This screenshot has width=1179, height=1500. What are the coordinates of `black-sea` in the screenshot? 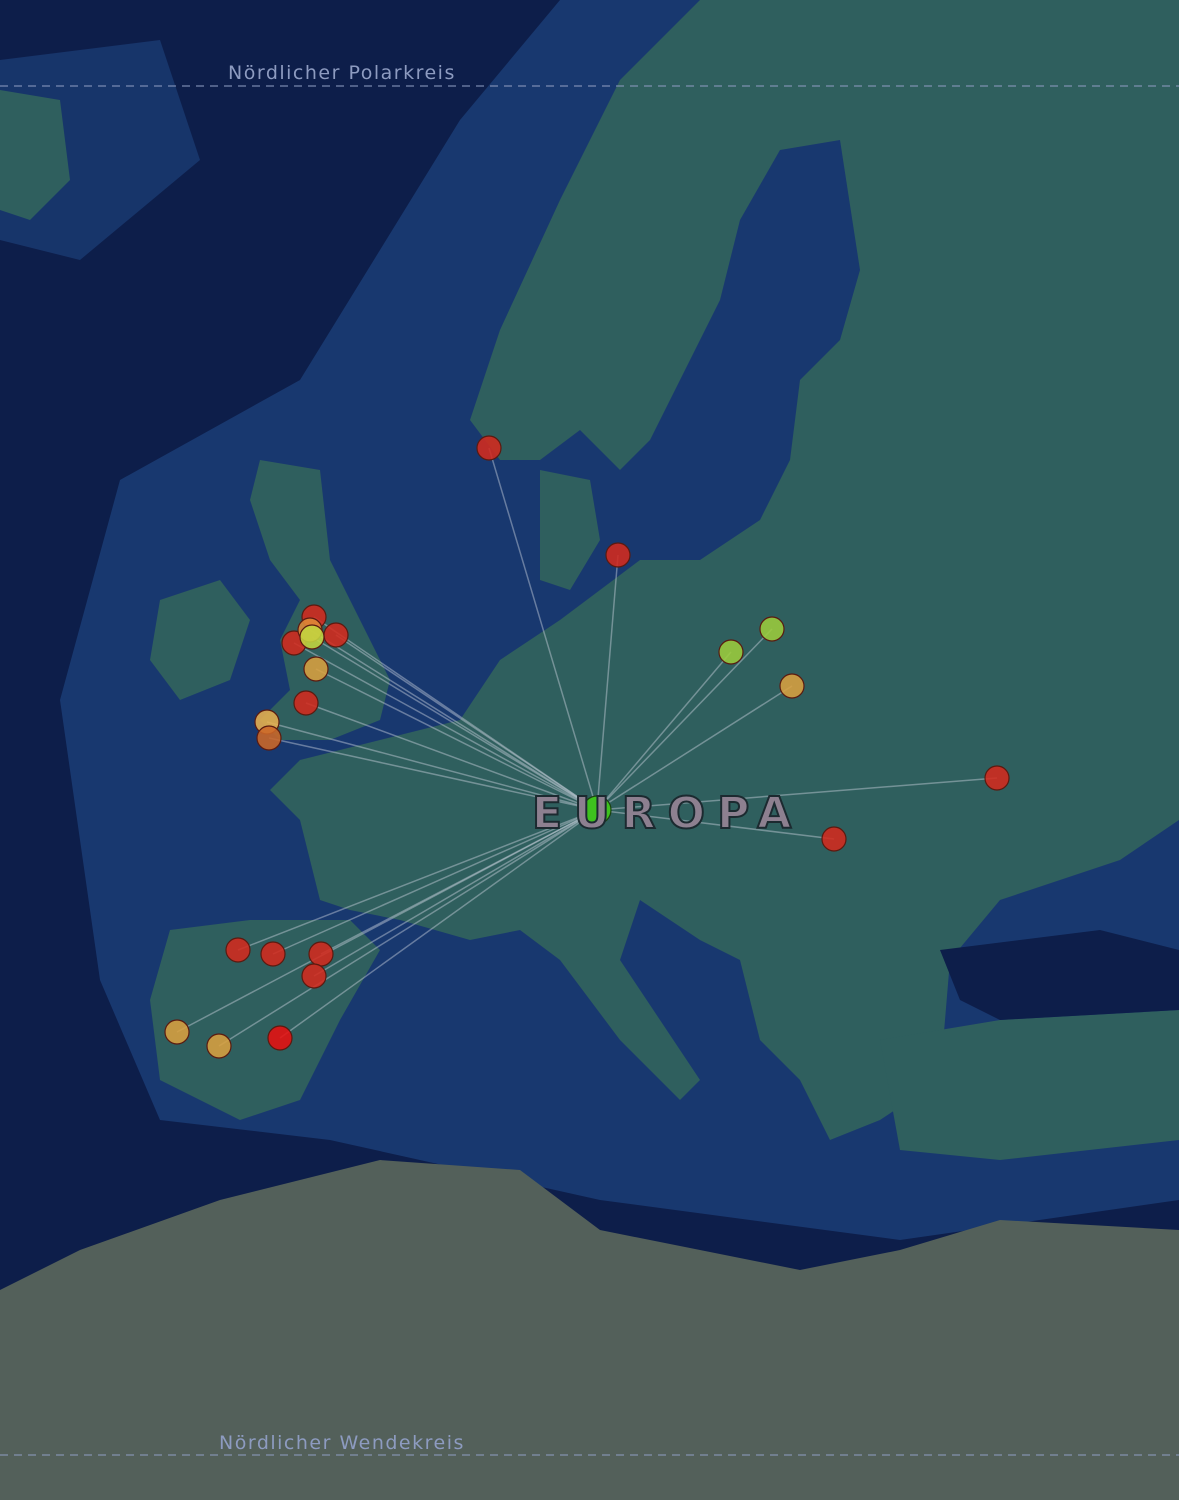 It's located at (1059, 975).